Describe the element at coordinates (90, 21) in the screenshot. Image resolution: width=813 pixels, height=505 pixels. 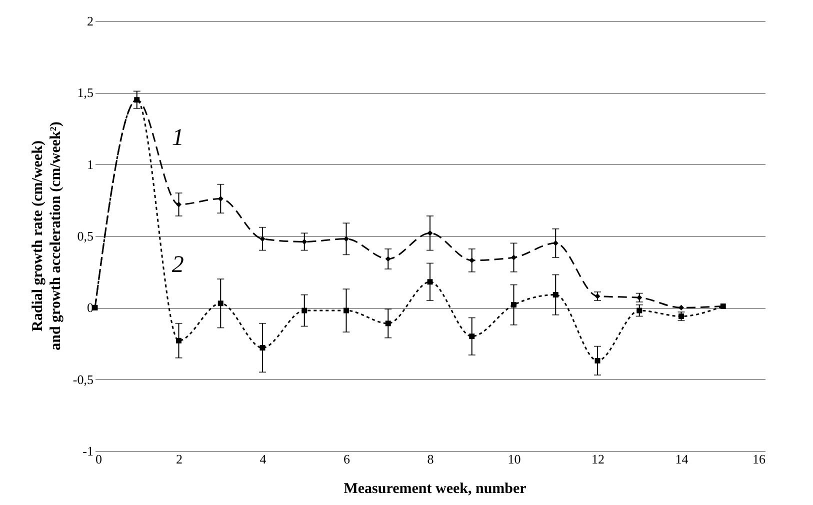
I see `y-tick-label: 2` at that location.